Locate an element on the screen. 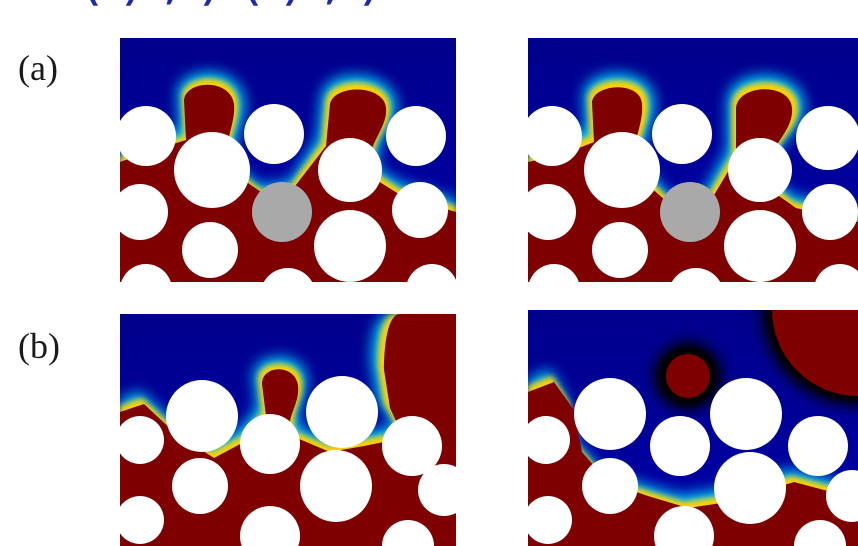 The image size is (858, 546). row-label-a: (a) is located at coordinates (38, 68).